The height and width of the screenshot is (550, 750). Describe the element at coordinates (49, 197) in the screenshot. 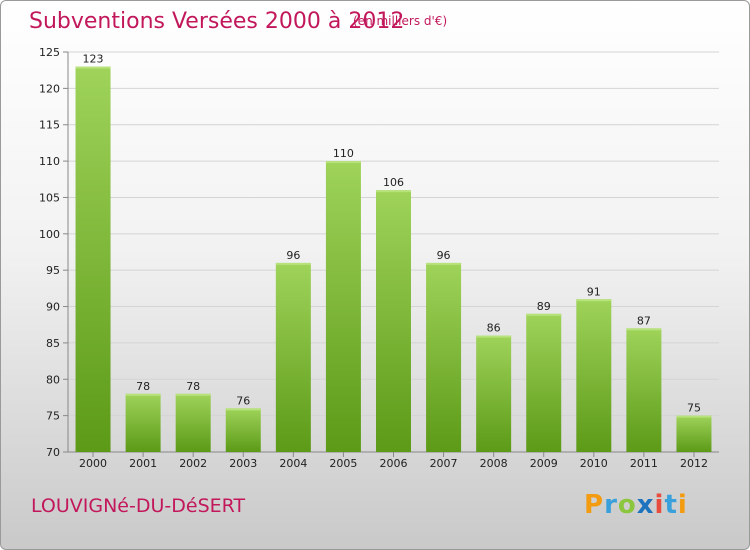

I see `y-tick-label: 105` at that location.